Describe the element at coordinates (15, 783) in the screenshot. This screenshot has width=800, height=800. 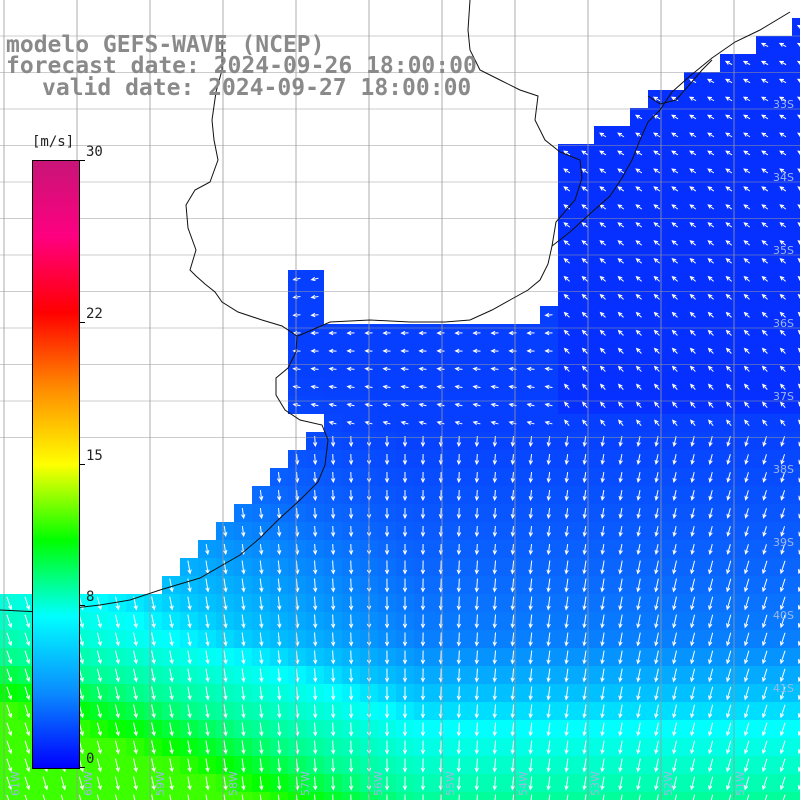
I see `longitude-label: 61W` at that location.